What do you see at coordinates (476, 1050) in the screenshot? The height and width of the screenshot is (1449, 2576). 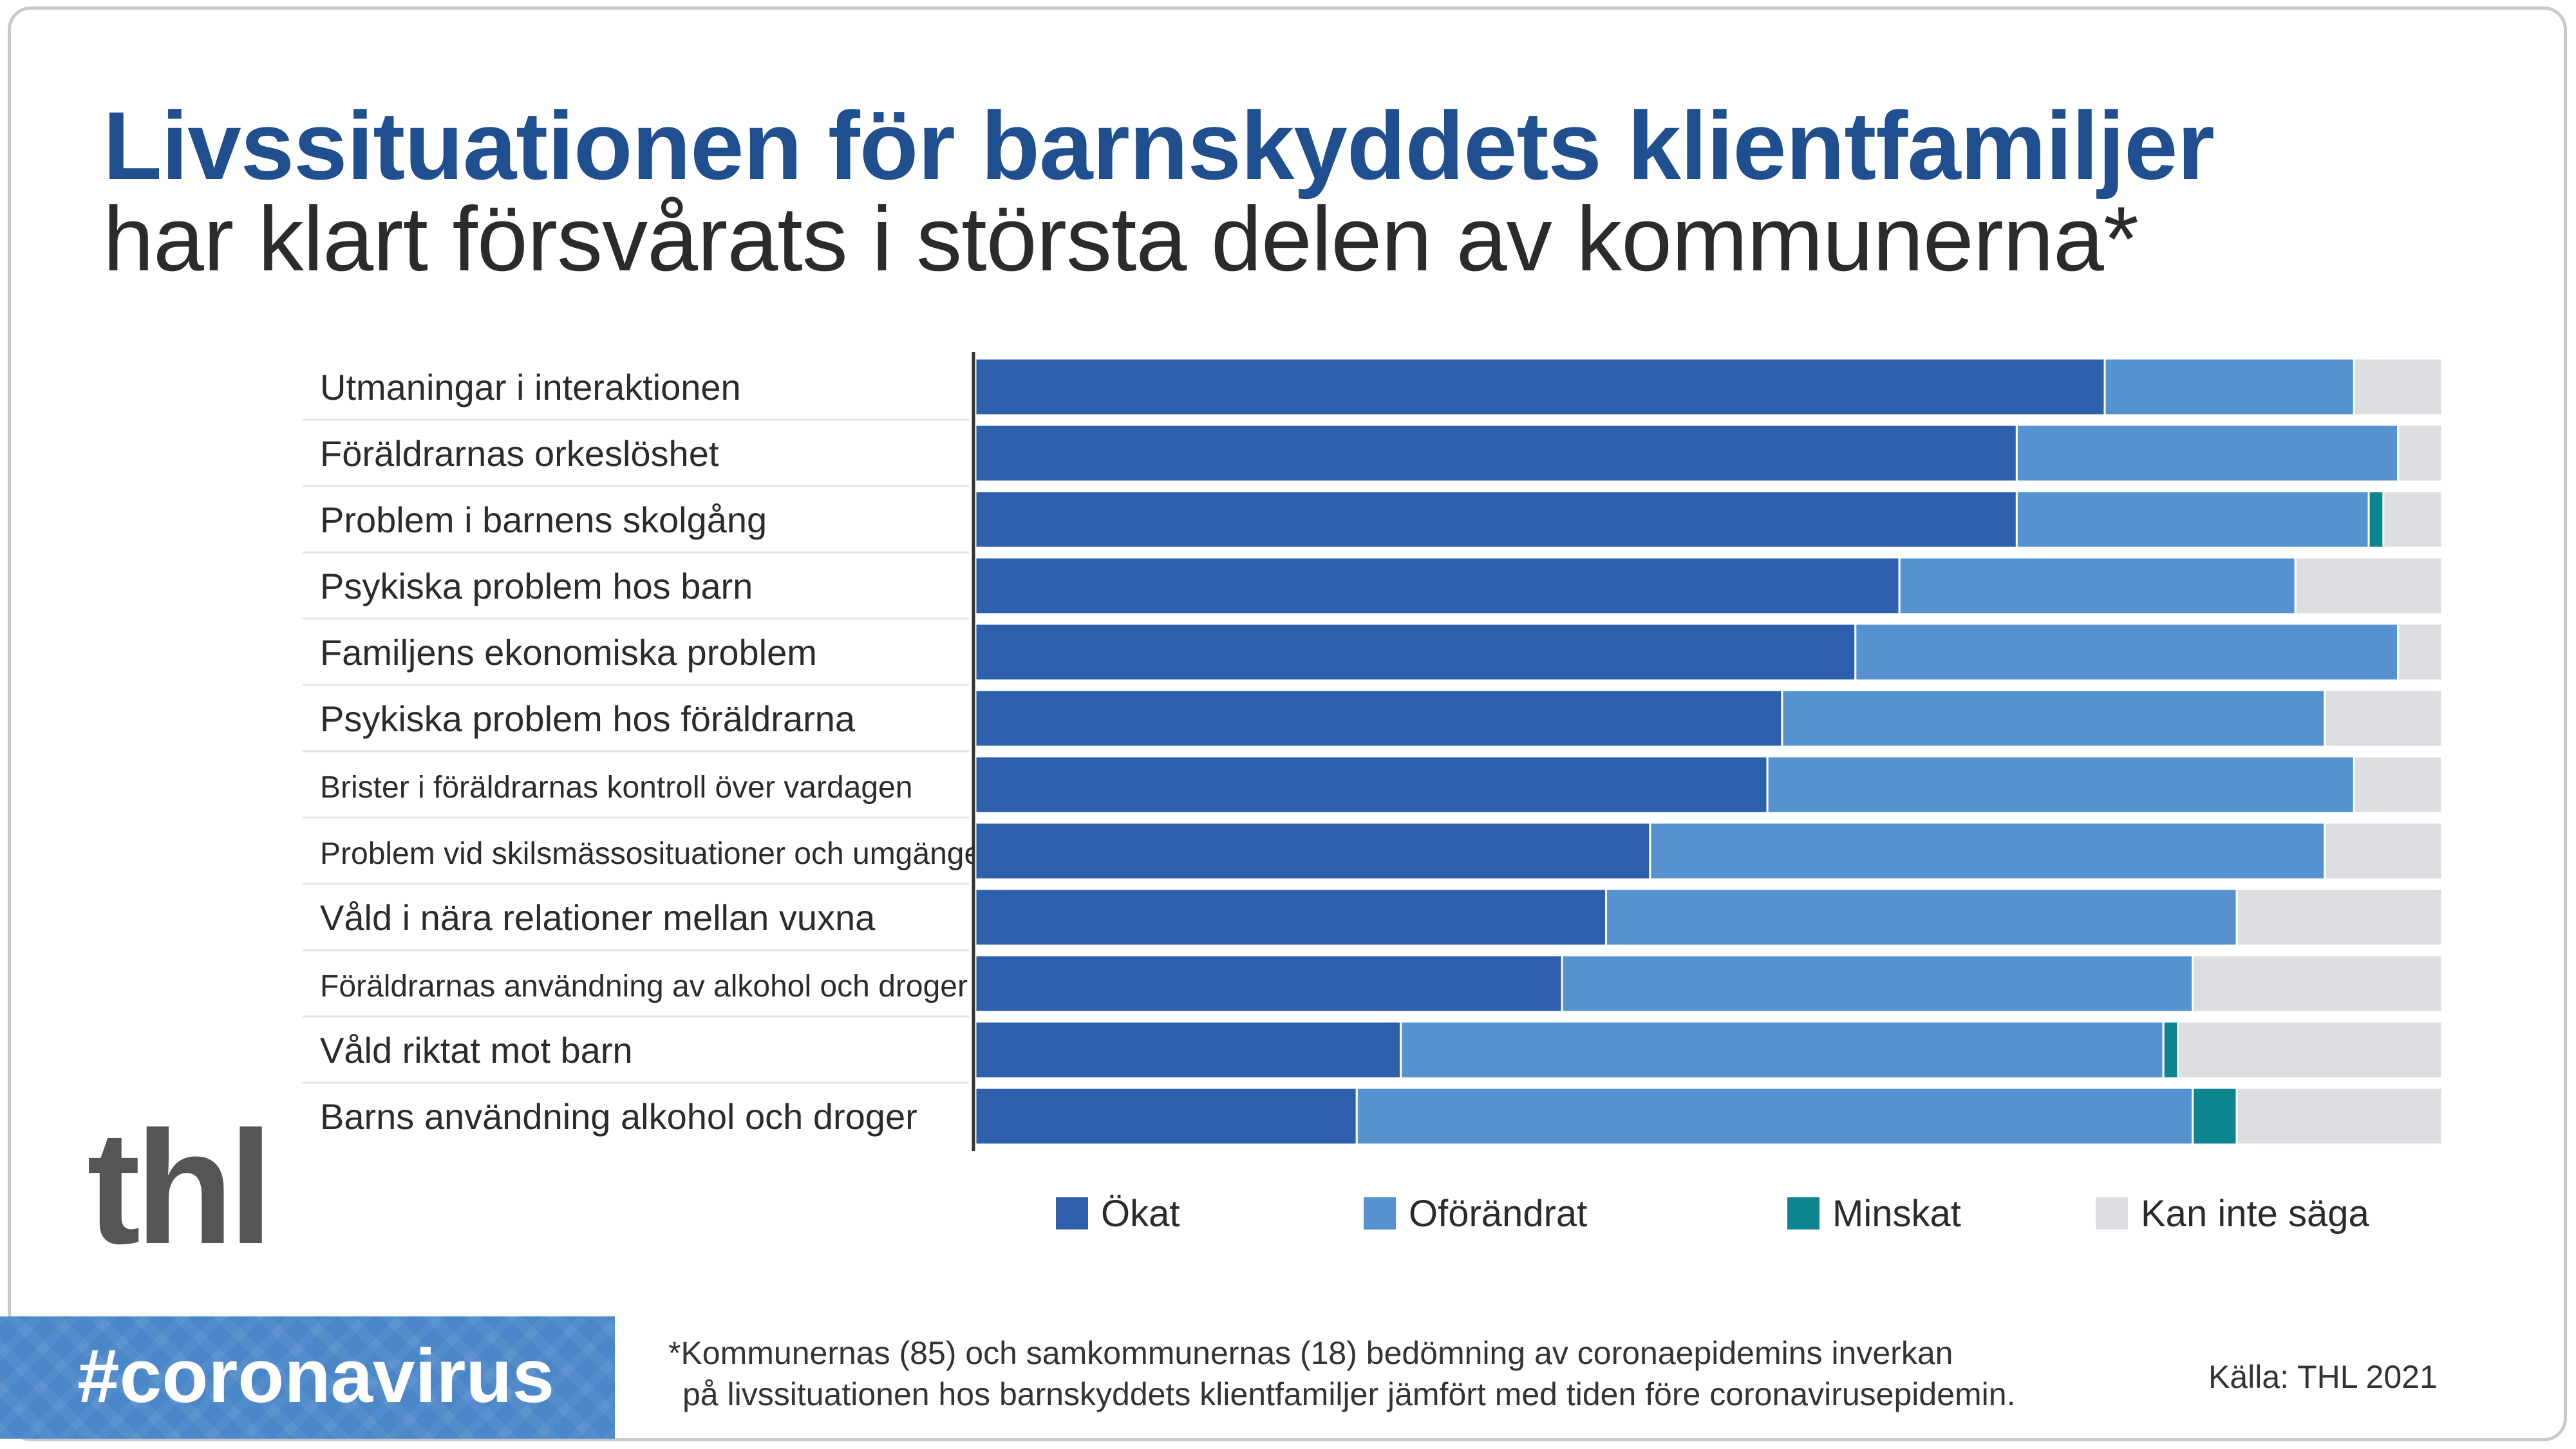 I see `category-label-10: Våld riktat mot barn` at bounding box center [476, 1050].